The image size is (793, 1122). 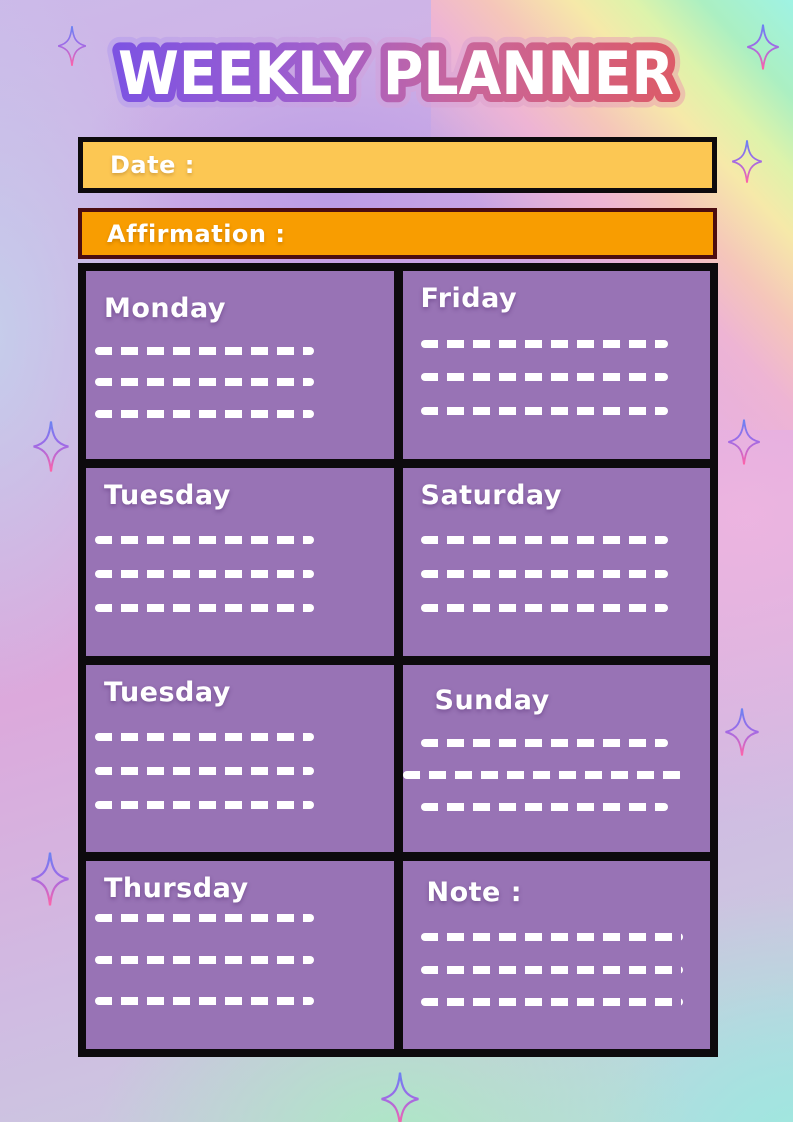 I want to click on day-card-friday: Friday, so click(x=556, y=365).